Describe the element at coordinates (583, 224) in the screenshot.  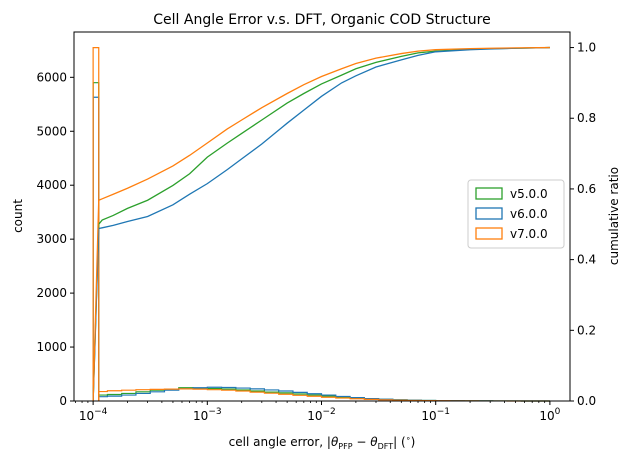
I see `y-axis-right: 0.0 0.2 0.4 0.6 0.8 1.0` at that location.